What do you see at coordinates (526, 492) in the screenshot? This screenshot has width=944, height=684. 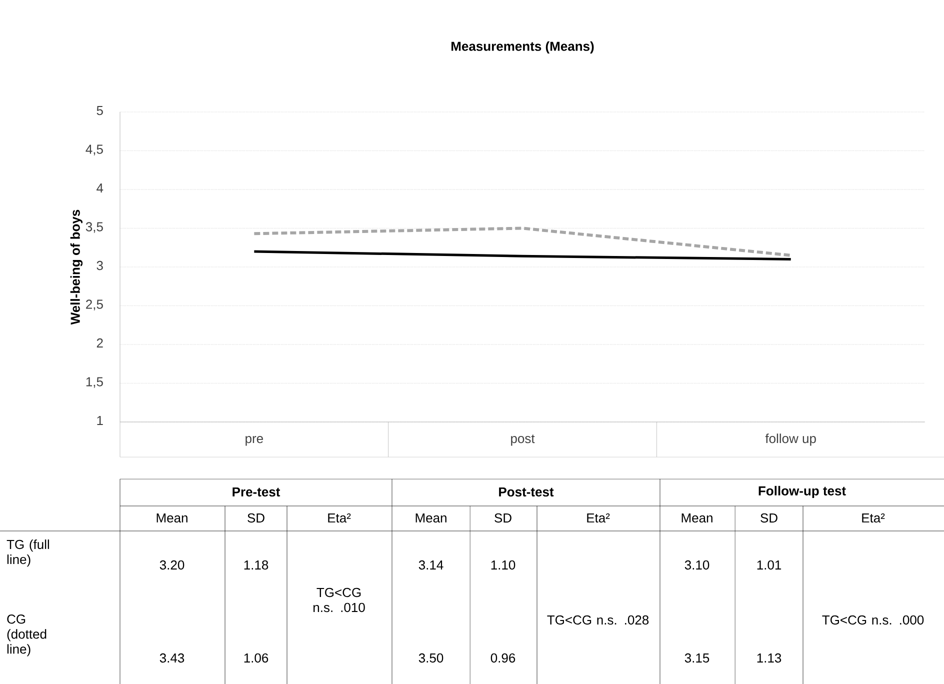 I see `text: Post-test` at bounding box center [526, 492].